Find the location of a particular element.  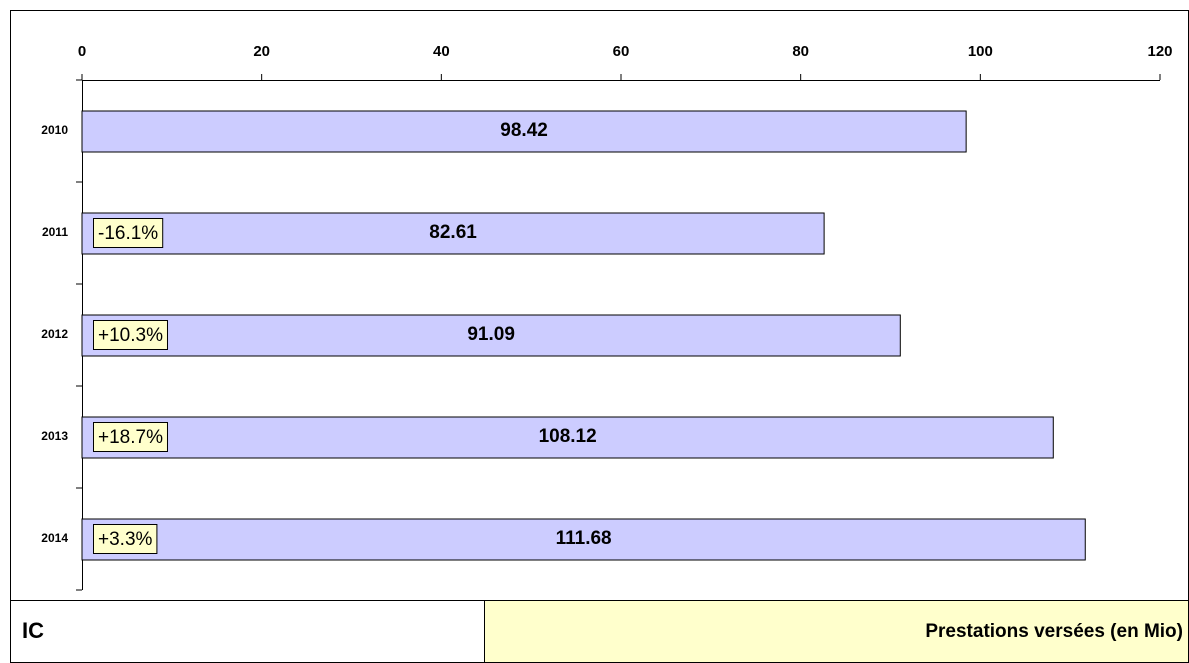

x-tick-label: 0 is located at coordinates (82, 51).